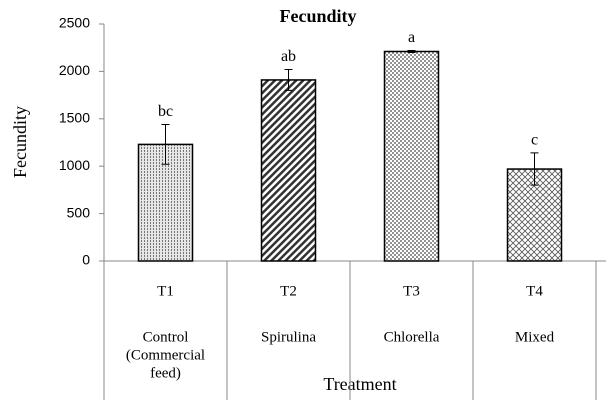 The image size is (611, 402). What do you see at coordinates (288, 337) in the screenshot?
I see `category-description: Spirulina` at bounding box center [288, 337].